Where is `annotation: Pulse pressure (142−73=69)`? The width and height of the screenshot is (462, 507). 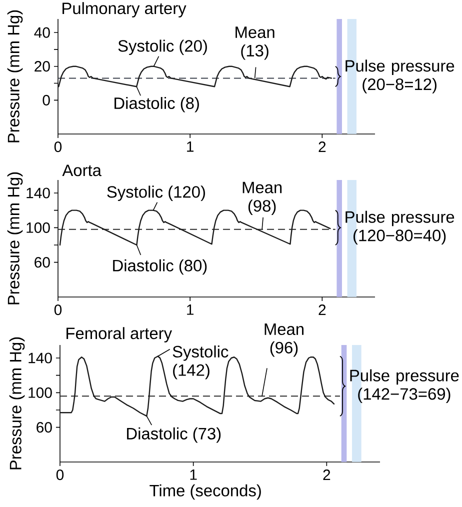 annotation: Pulse pressure (142−73=69) is located at coordinates (404, 386).